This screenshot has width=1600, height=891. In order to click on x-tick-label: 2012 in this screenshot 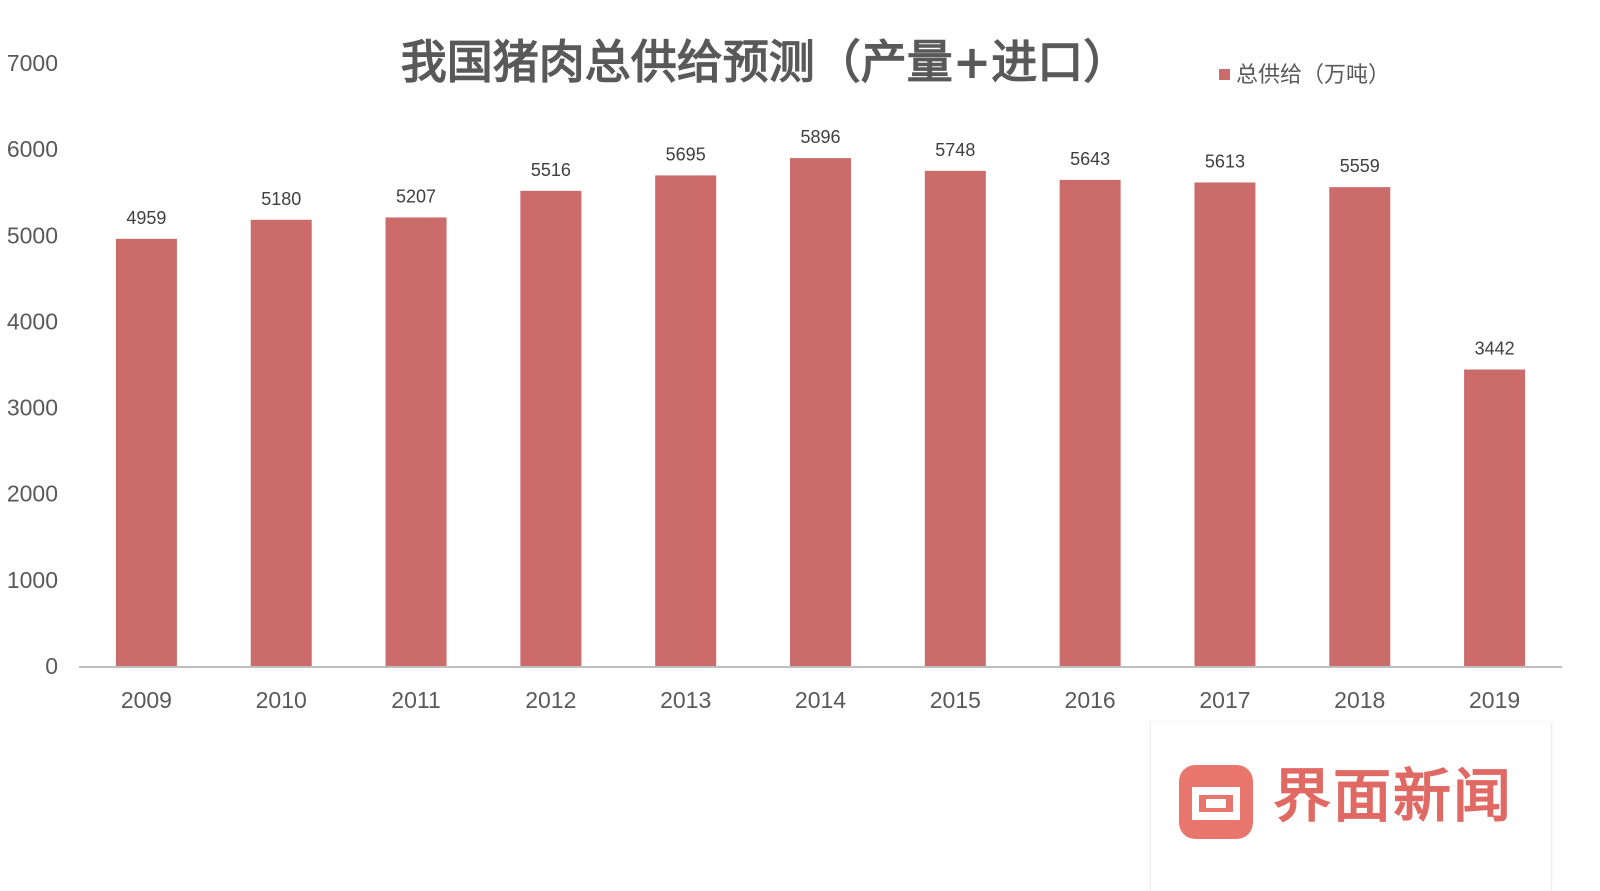, I will do `click(550, 700)`.